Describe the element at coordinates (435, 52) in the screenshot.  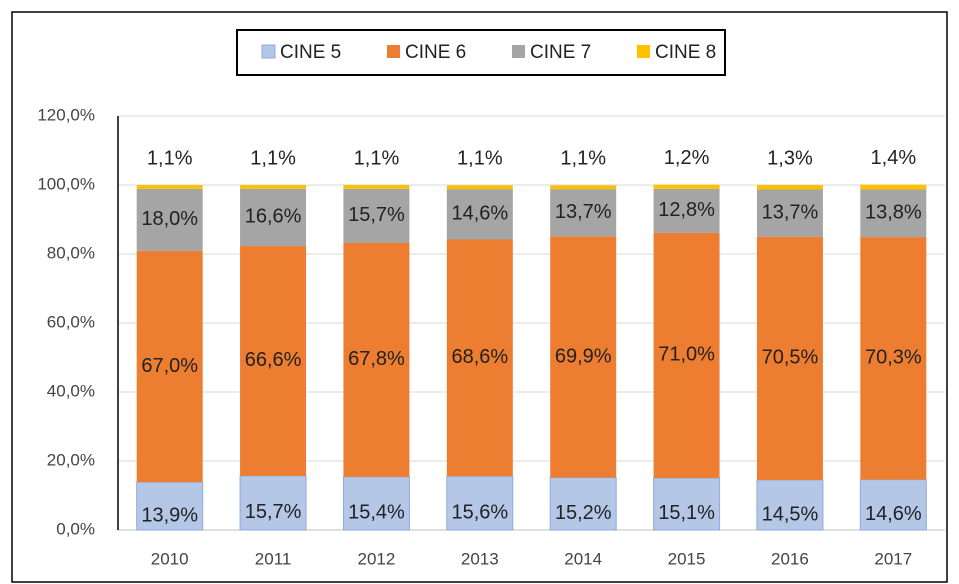
I see `legend-label: CINE 6` at that location.